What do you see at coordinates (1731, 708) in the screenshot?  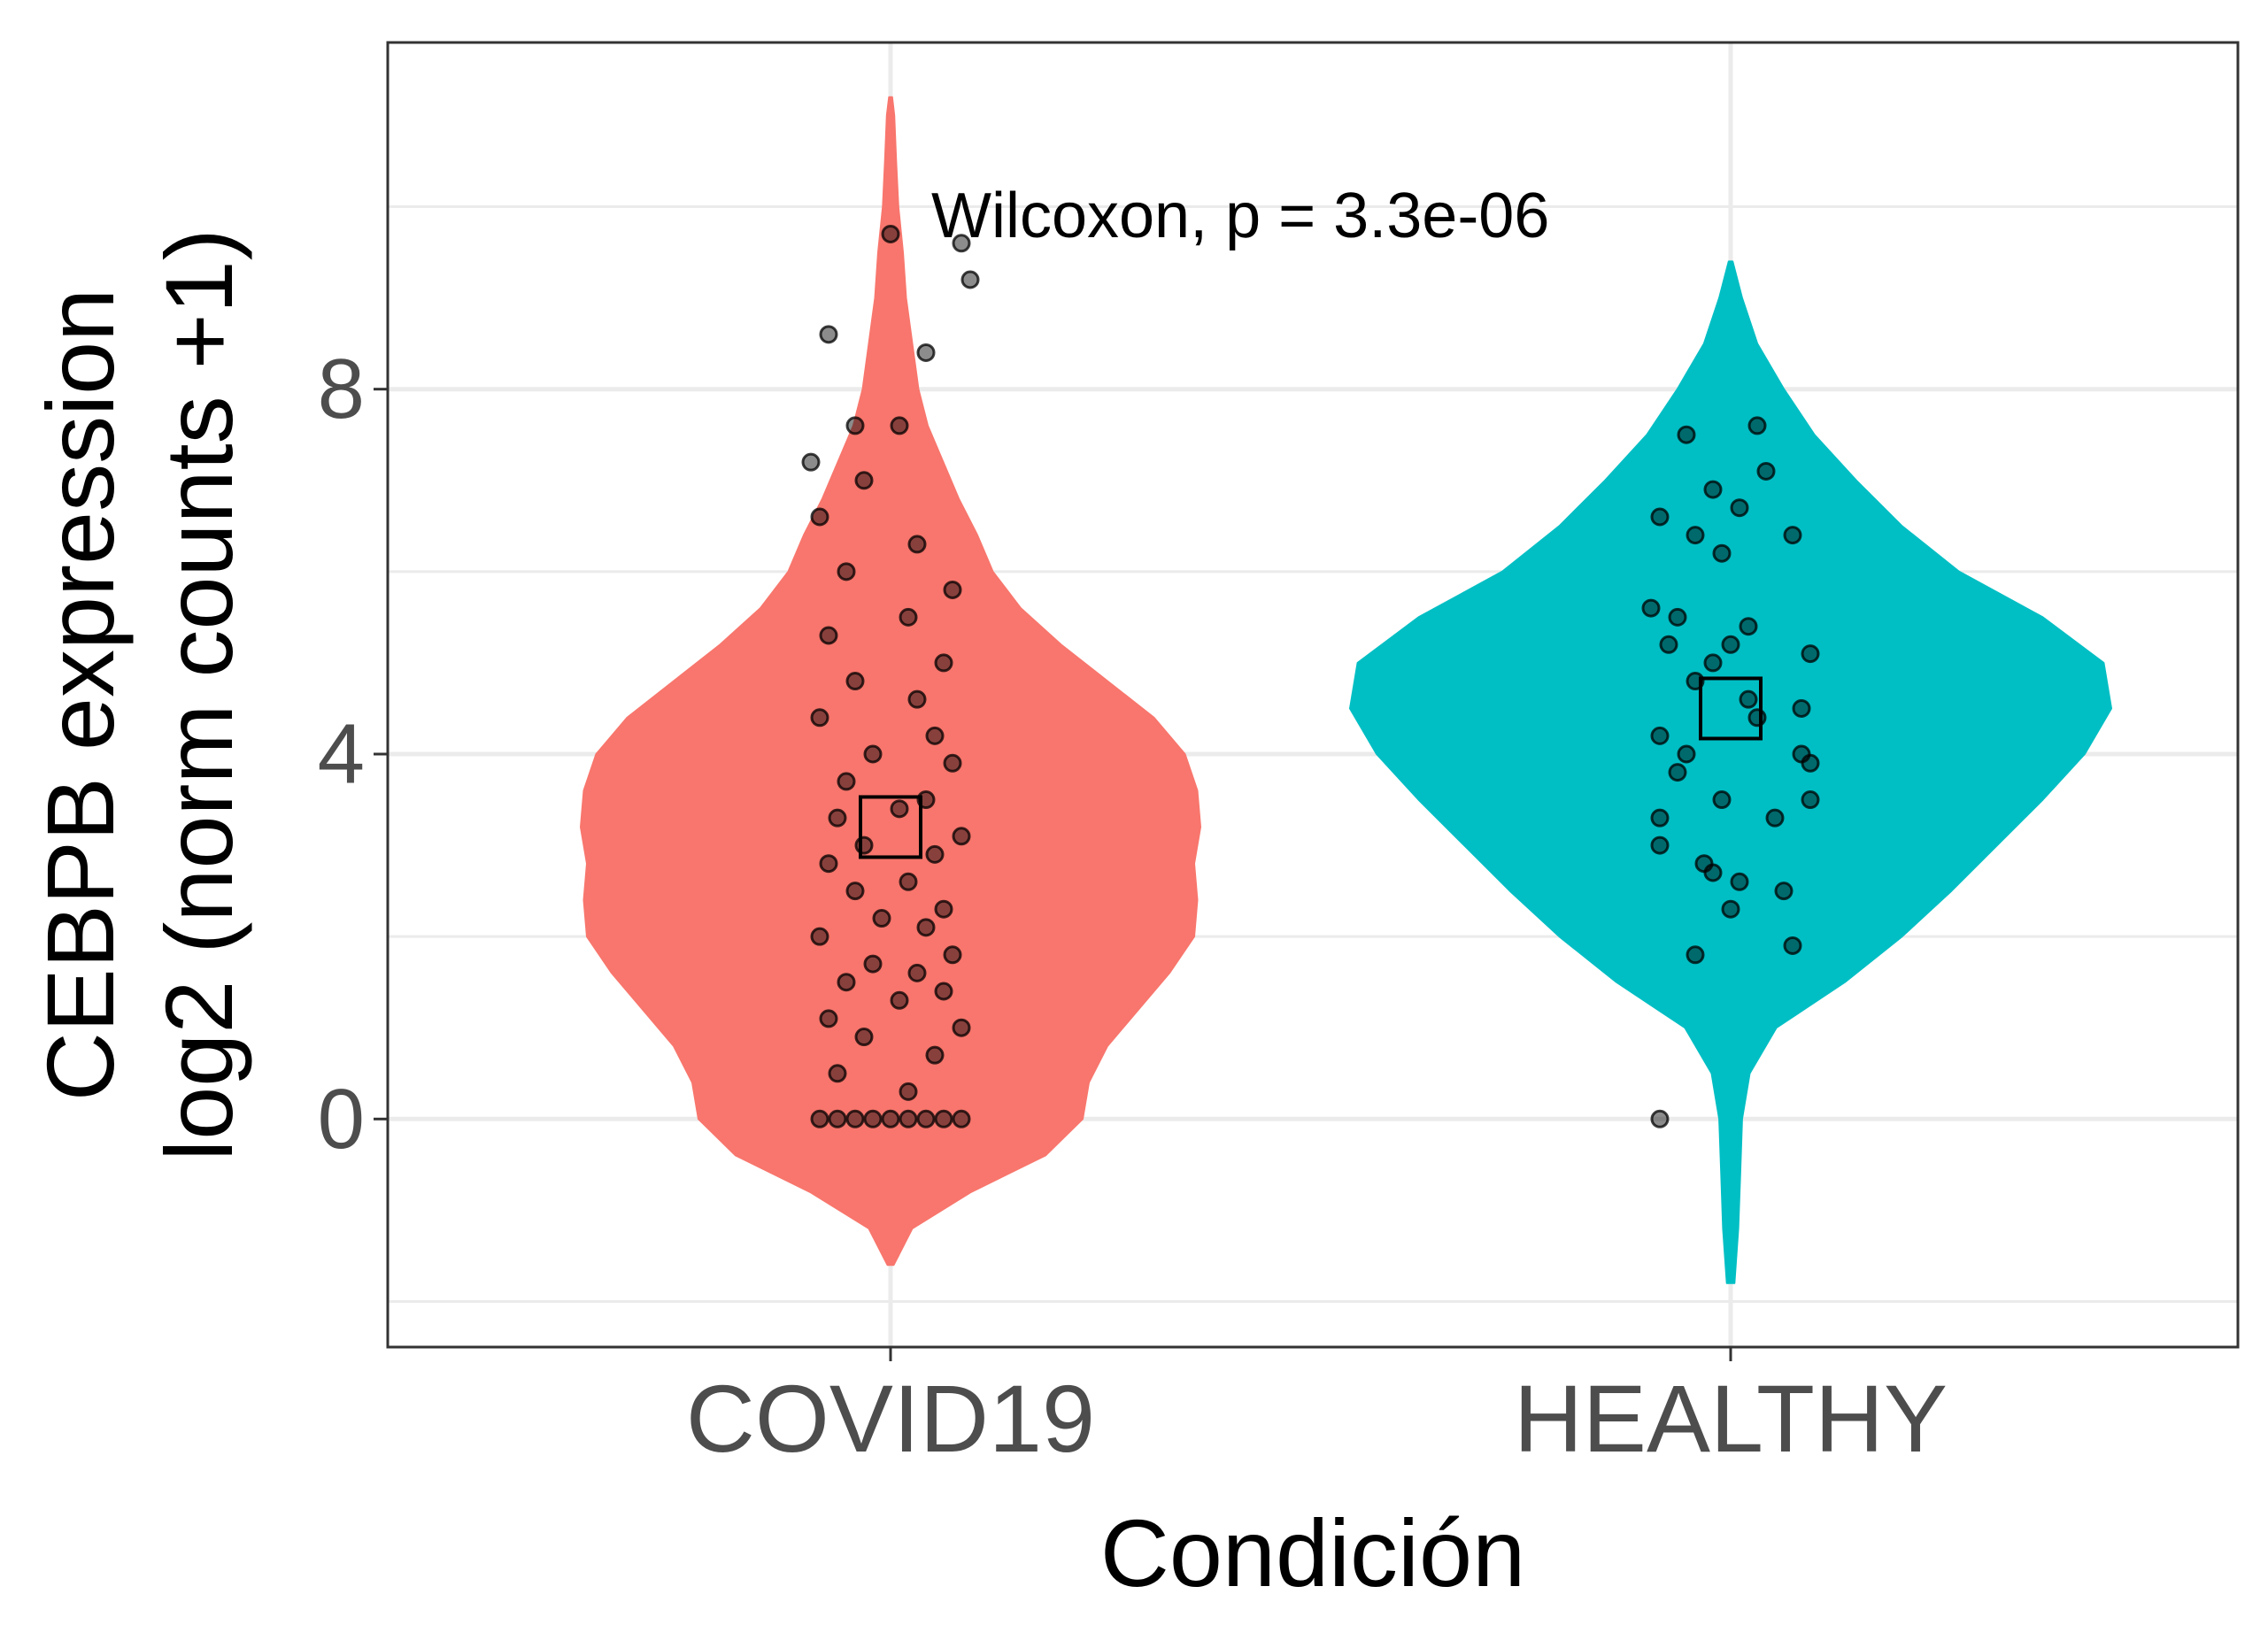 I see `mean-marker-healthy` at bounding box center [1731, 708].